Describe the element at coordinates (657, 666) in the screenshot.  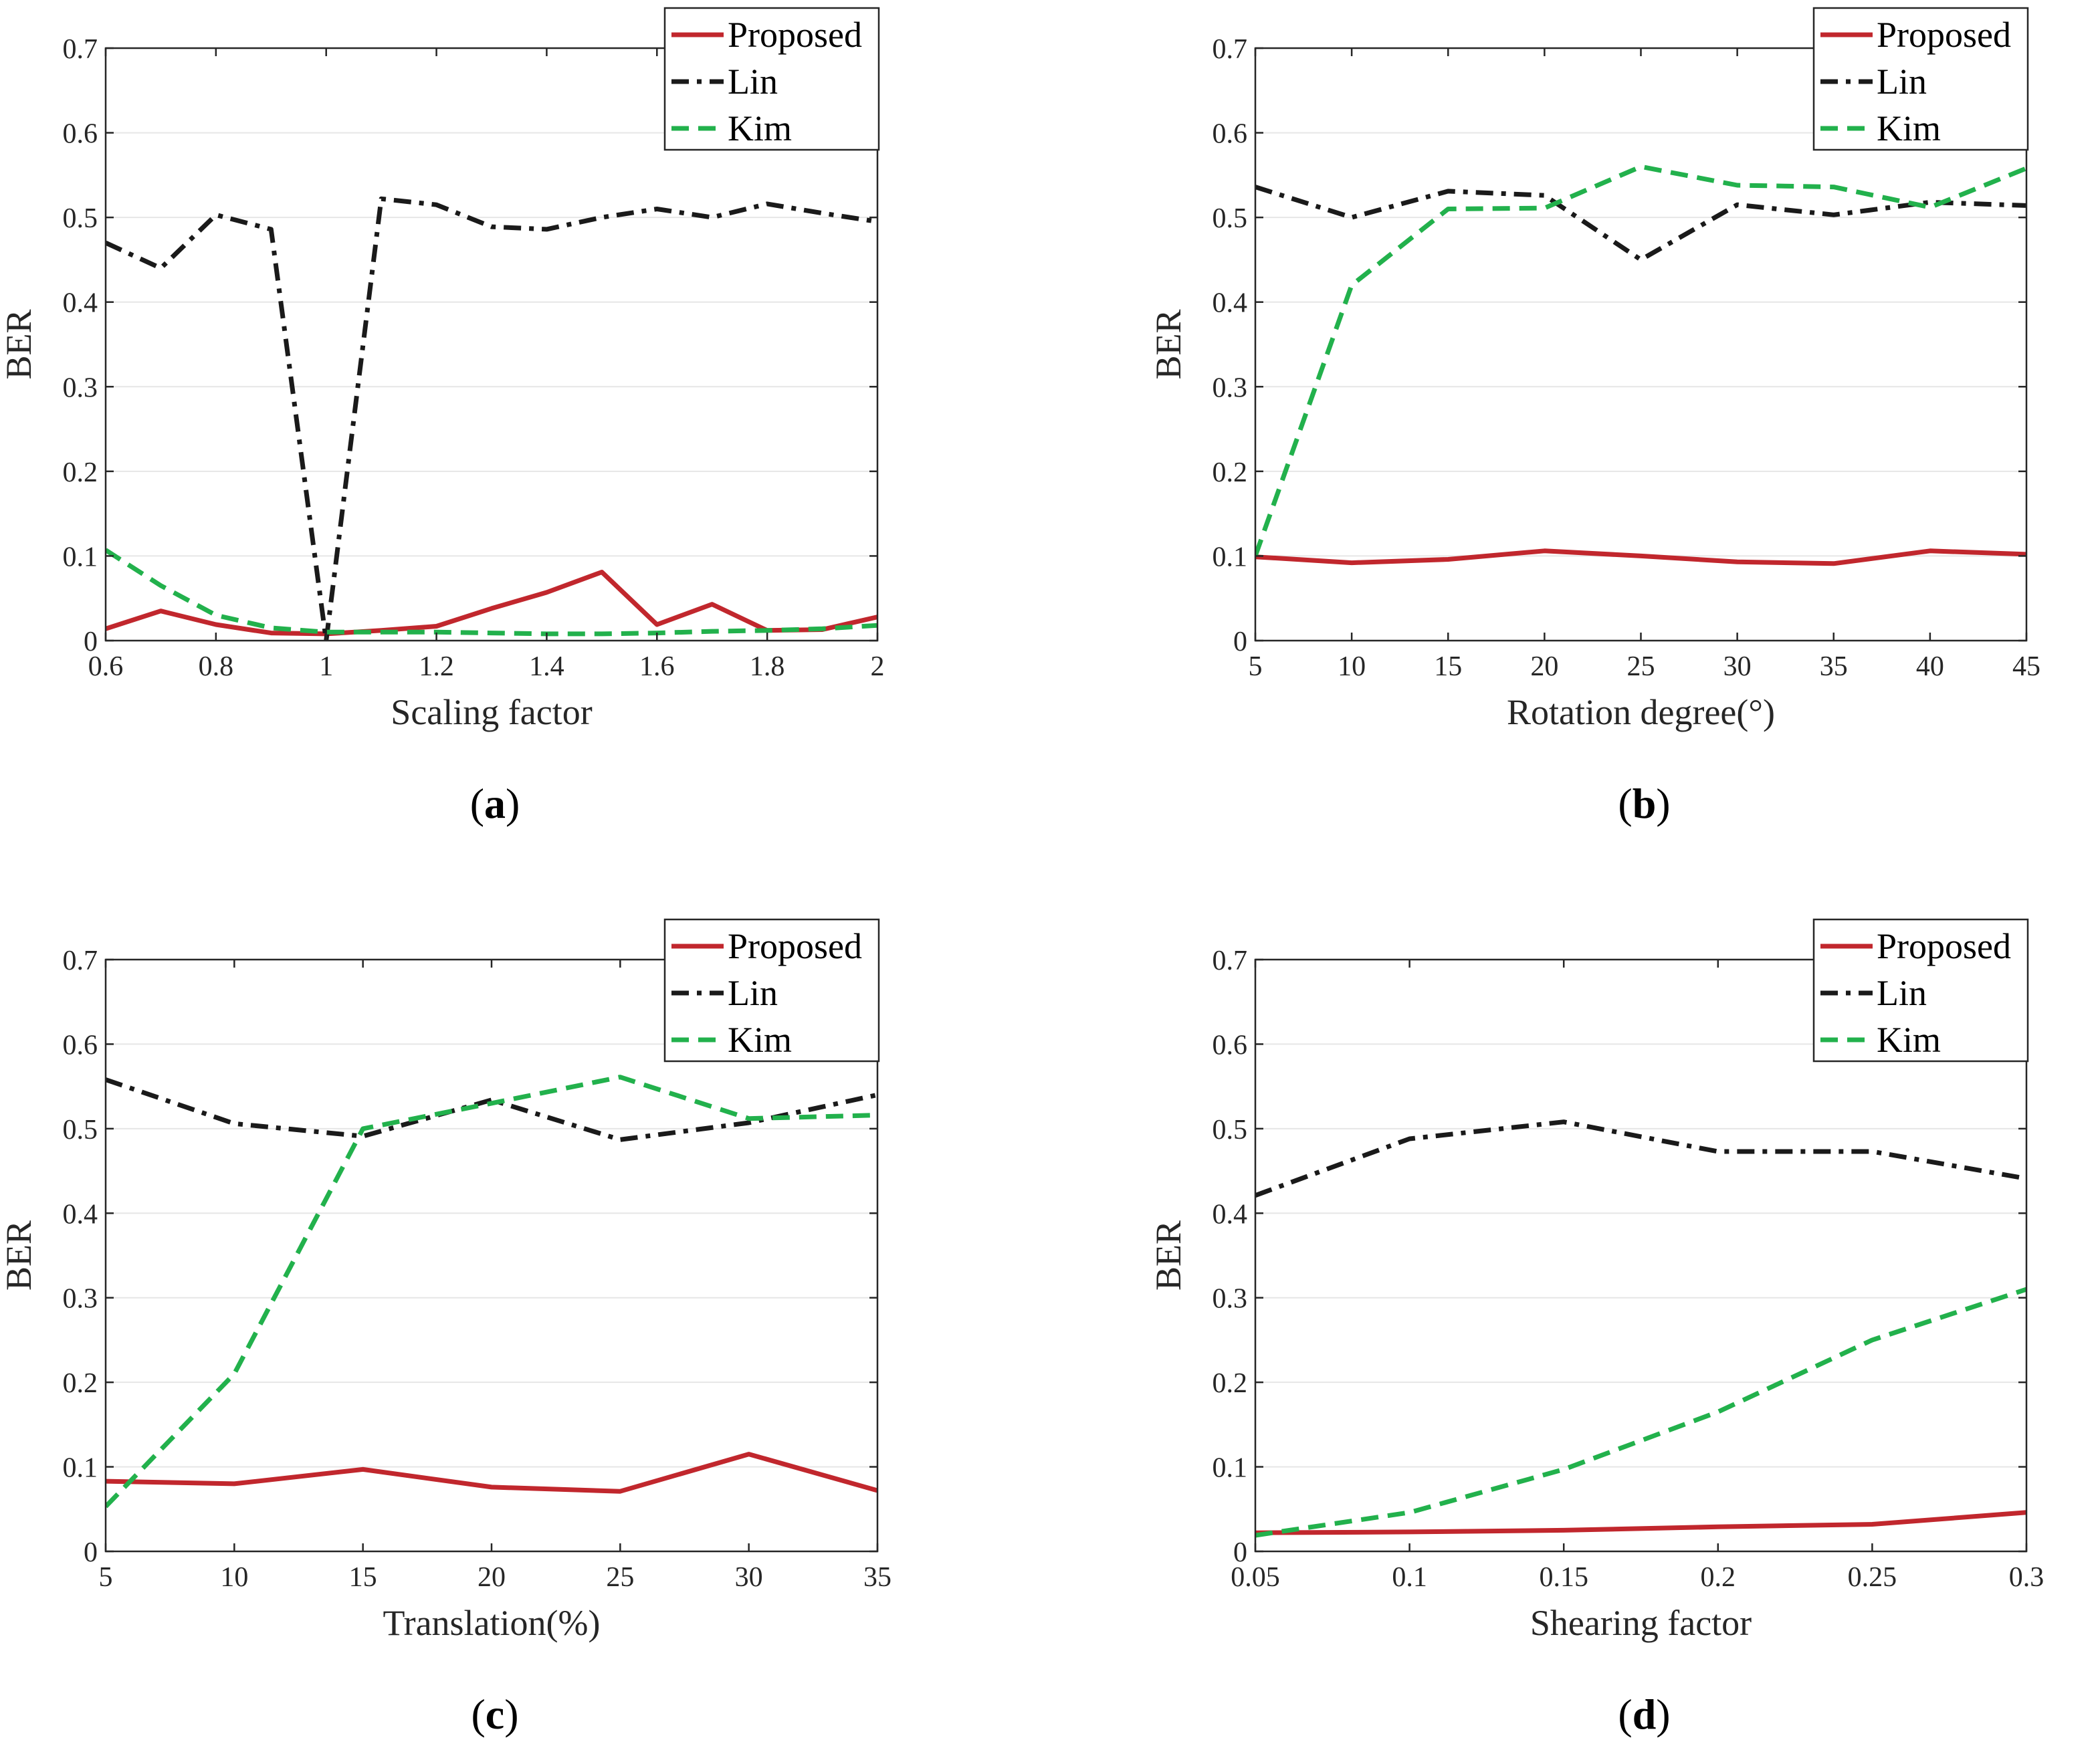
I see `x-tick-label: 1.6` at that location.